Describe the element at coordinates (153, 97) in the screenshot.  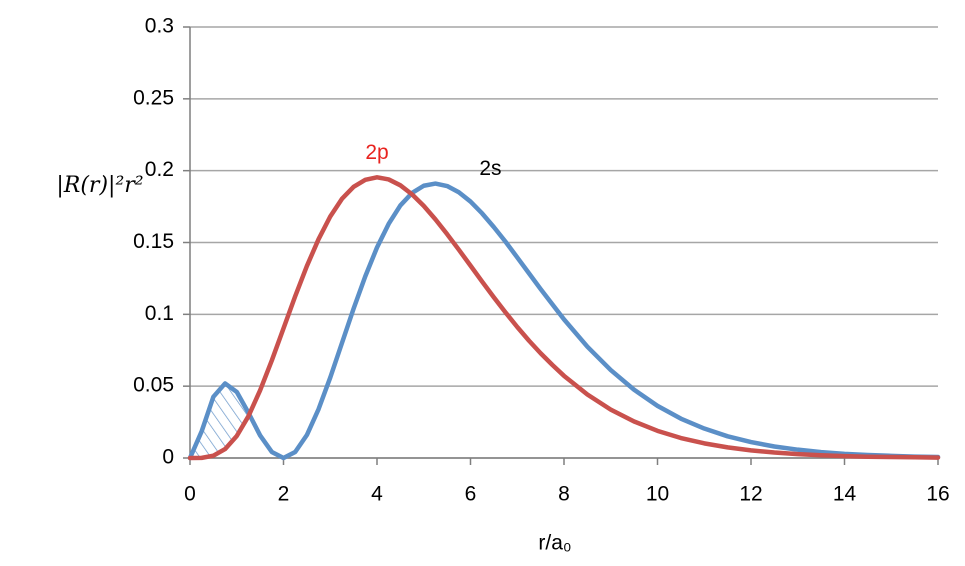
I see `y-tick-label: 0.25` at that location.